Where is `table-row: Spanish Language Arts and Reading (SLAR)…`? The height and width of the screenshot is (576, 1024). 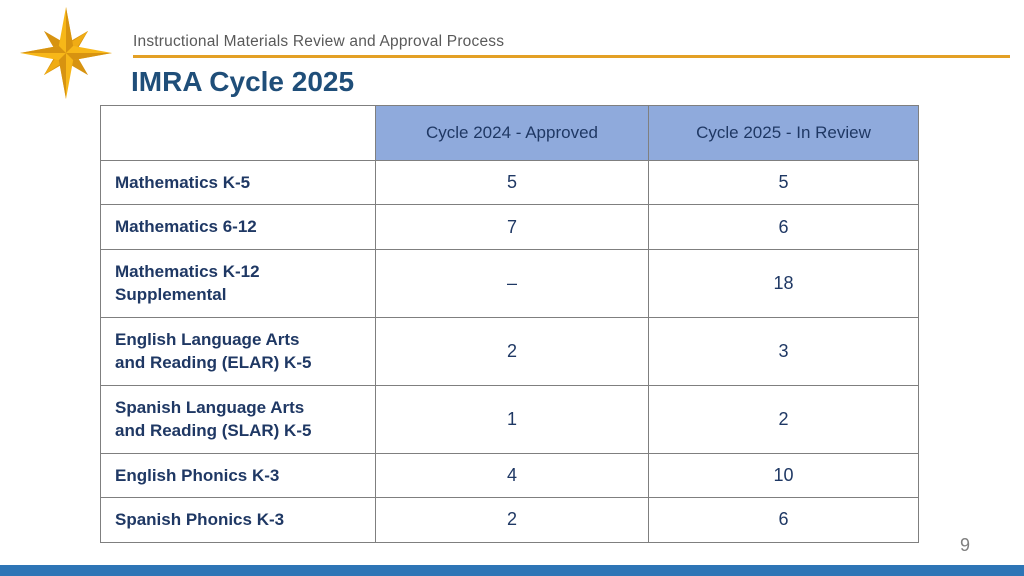 table-row: Spanish Language Arts and Reading (SLAR)… is located at coordinates (509, 419).